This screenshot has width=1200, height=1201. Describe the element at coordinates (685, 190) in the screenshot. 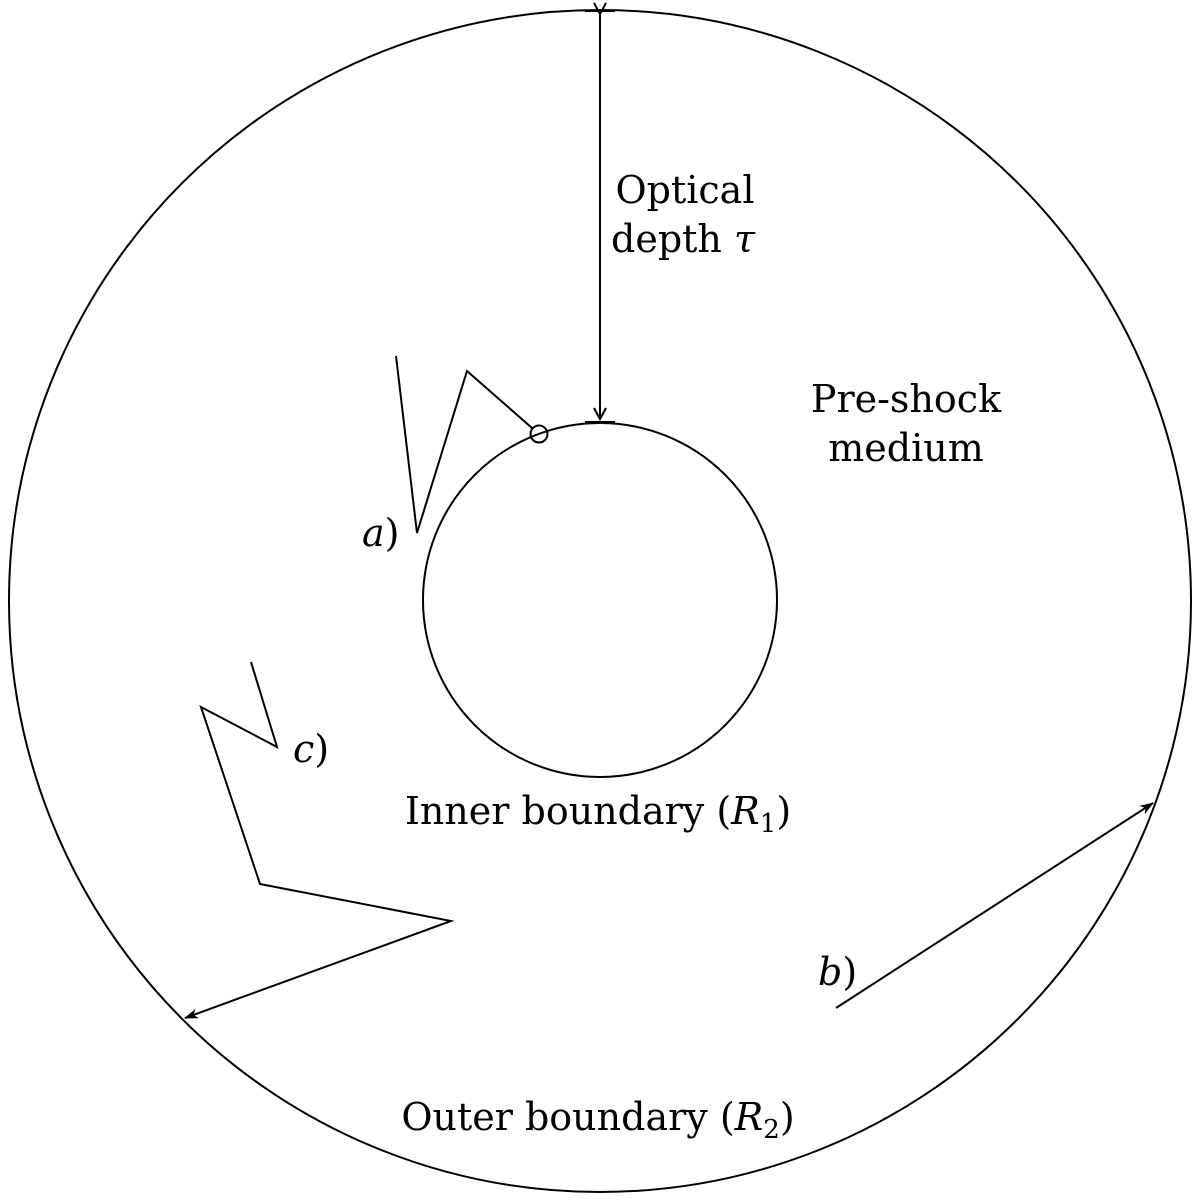

I see `optical-depth-label-line1: Optical` at that location.